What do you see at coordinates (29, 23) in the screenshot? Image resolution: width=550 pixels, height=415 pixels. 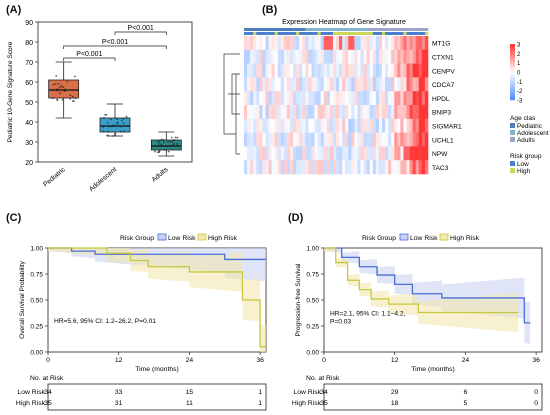 I see `y-tick-label: 90` at bounding box center [29, 23].